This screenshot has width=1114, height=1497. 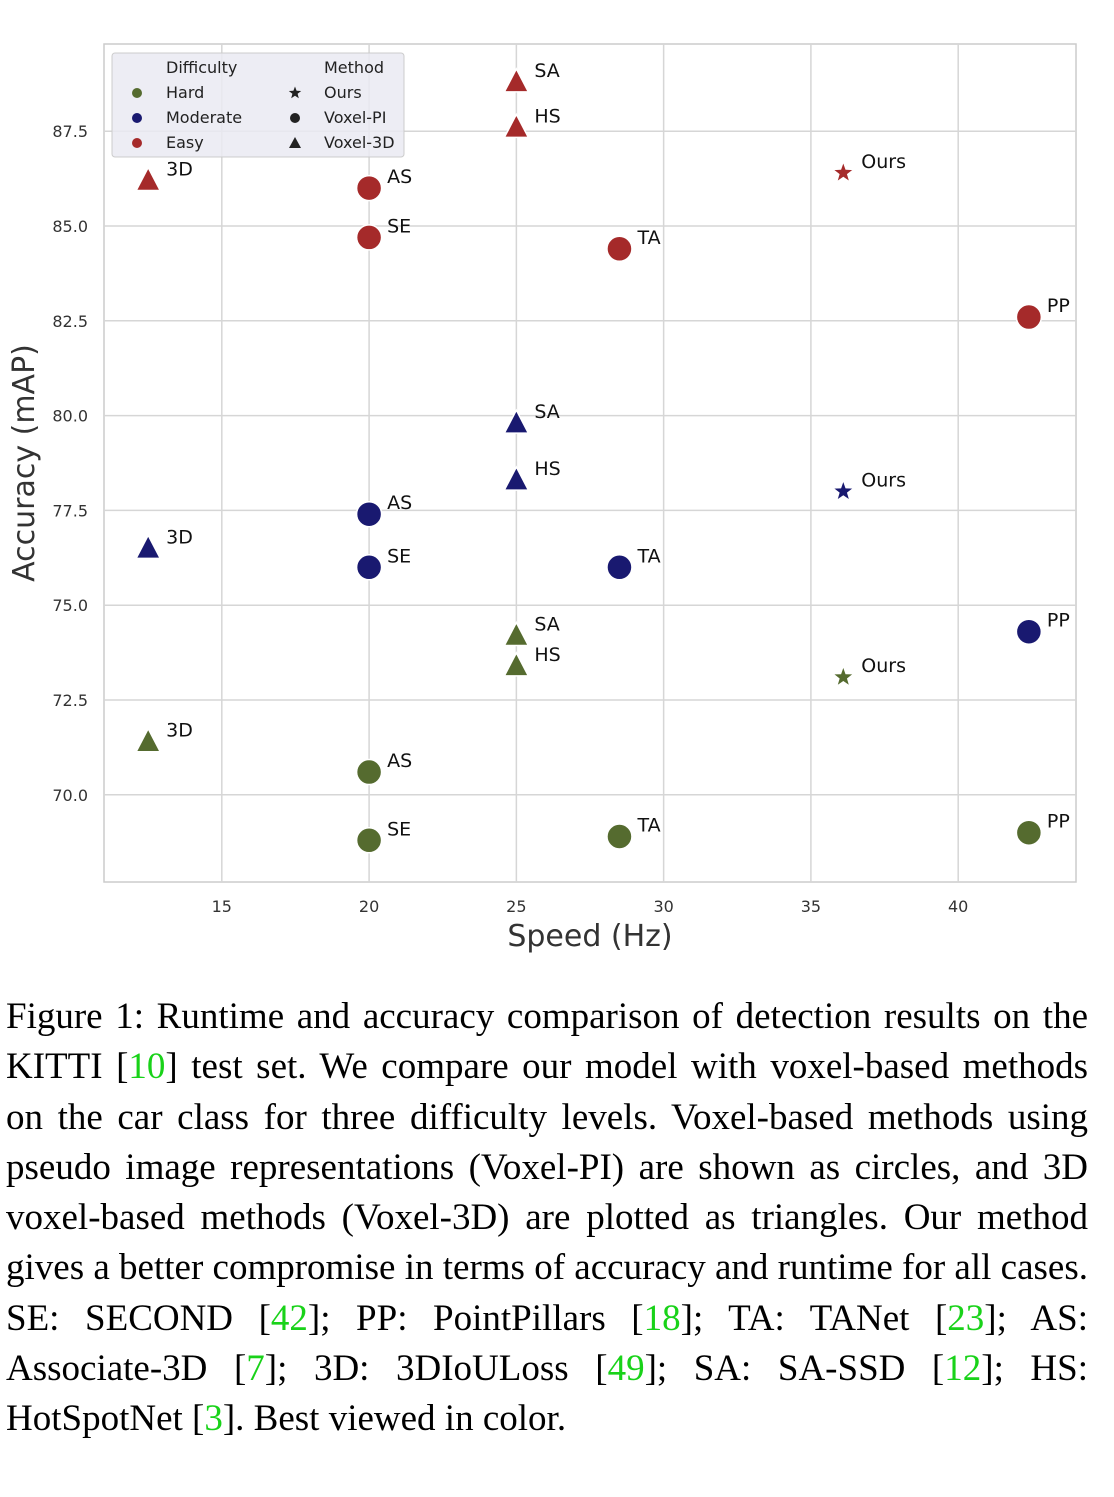 I want to click on x-tick-label: 40, so click(x=958, y=906).